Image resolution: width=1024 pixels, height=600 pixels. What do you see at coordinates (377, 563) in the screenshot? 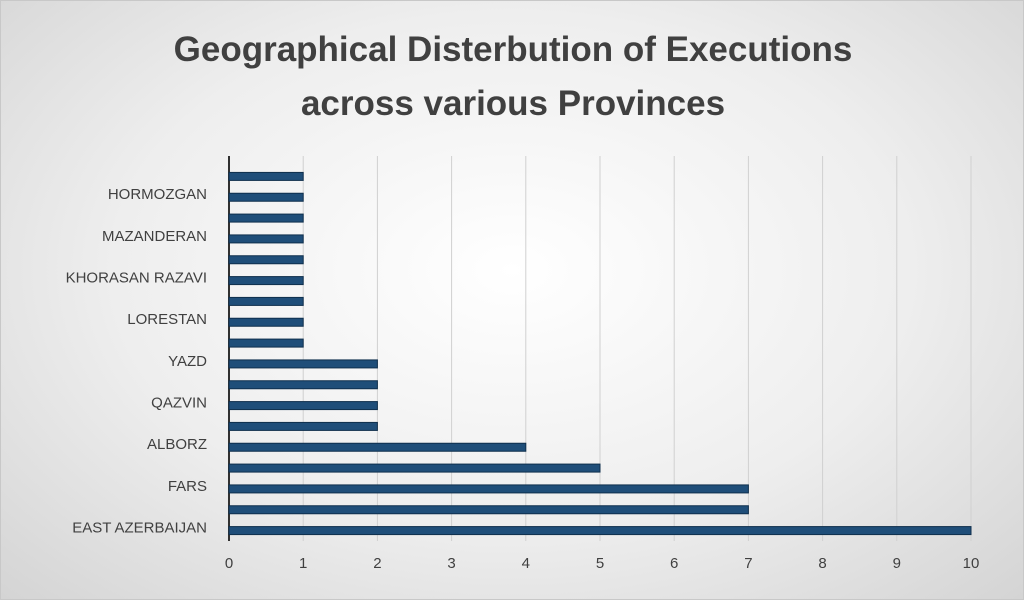
I see `x-tick-label: 2` at bounding box center [377, 563].